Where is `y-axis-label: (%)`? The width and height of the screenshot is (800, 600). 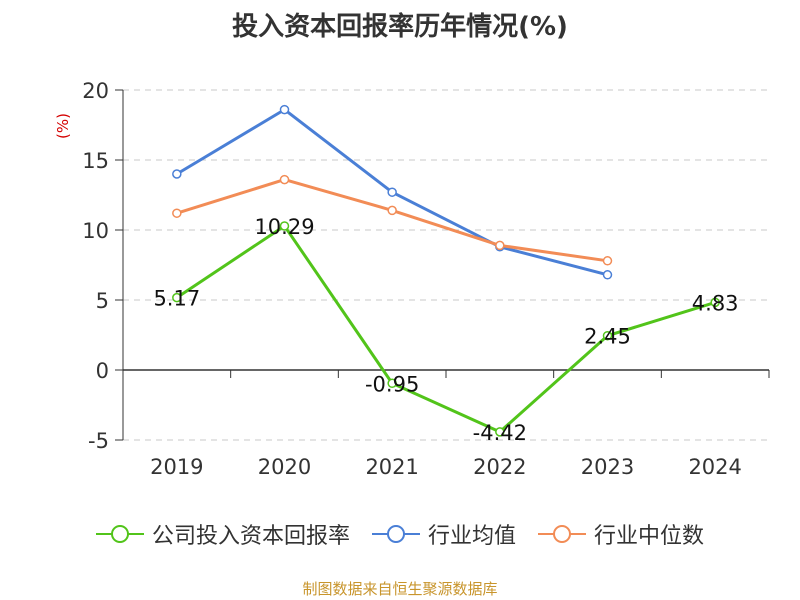
y-axis-label: (%) is located at coordinates (63, 126).